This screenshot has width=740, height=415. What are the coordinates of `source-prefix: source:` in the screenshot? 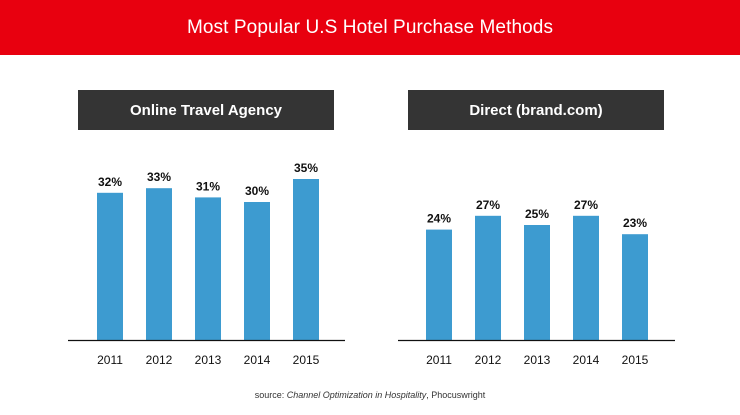 It's located at (270, 395).